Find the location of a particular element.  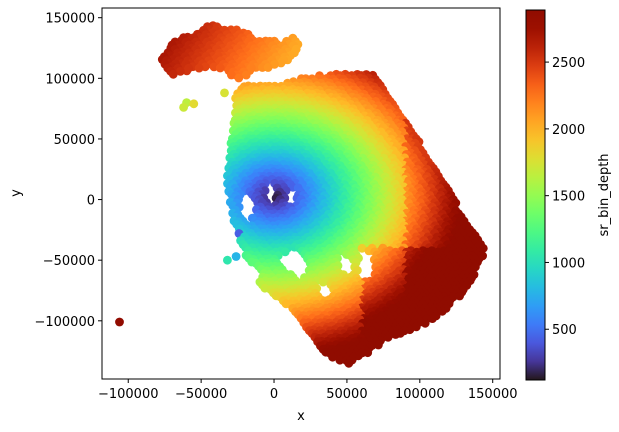

x-tick-label: −50000 is located at coordinates (201, 394).